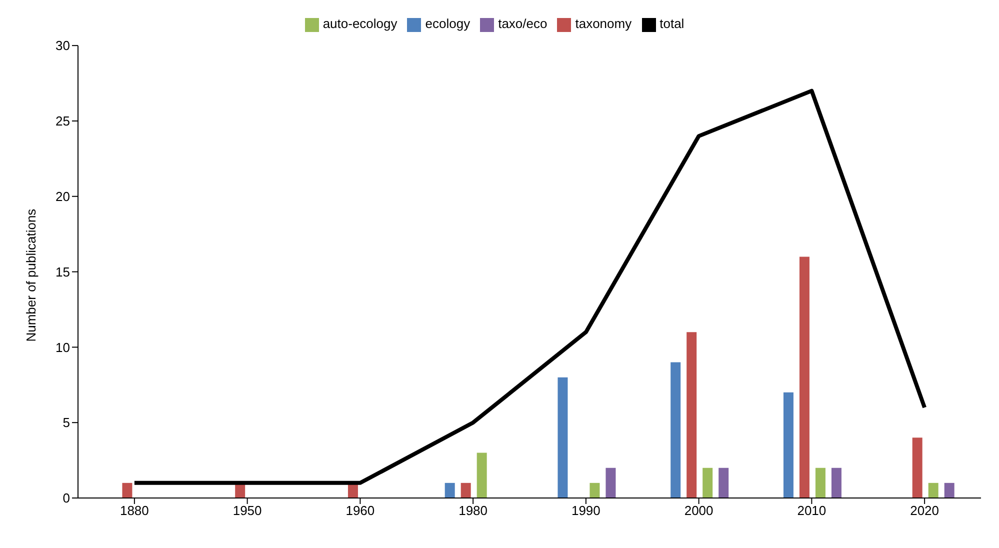 This screenshot has height=548, width=999. Describe the element at coordinates (134, 510) in the screenshot. I see `x-tick-label: 1880` at that location.